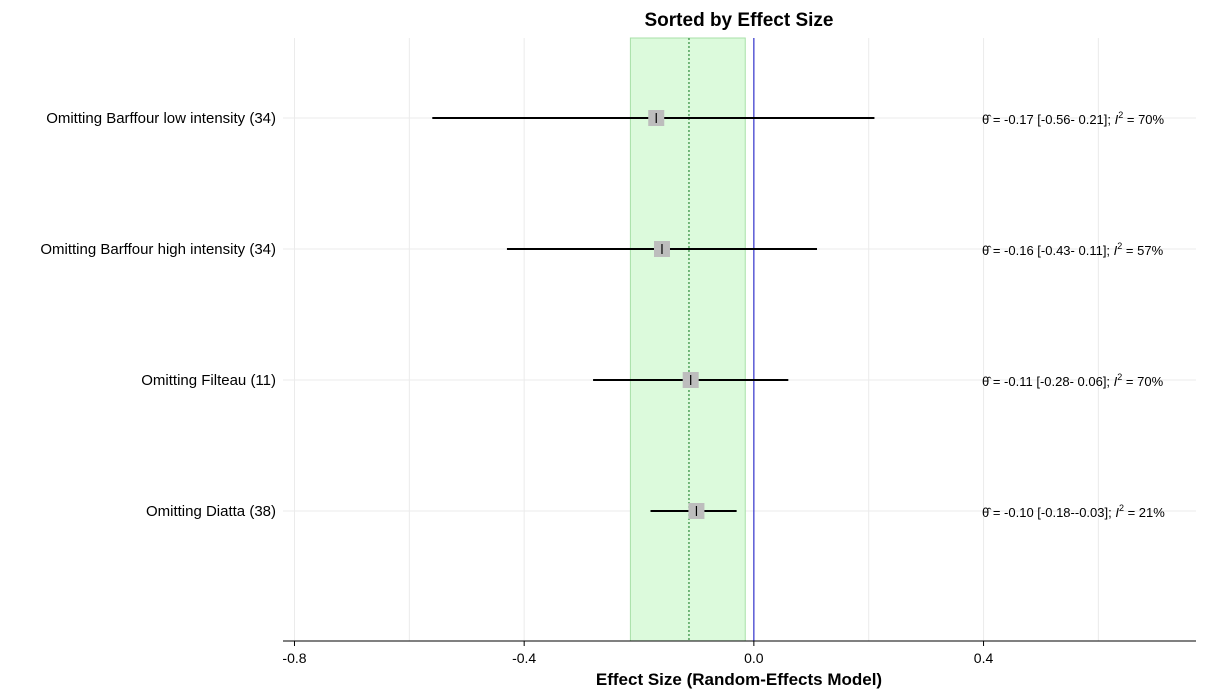  What do you see at coordinates (158, 249) in the screenshot?
I see `row-label: Omitting Barffour high intensity (34)` at bounding box center [158, 249].